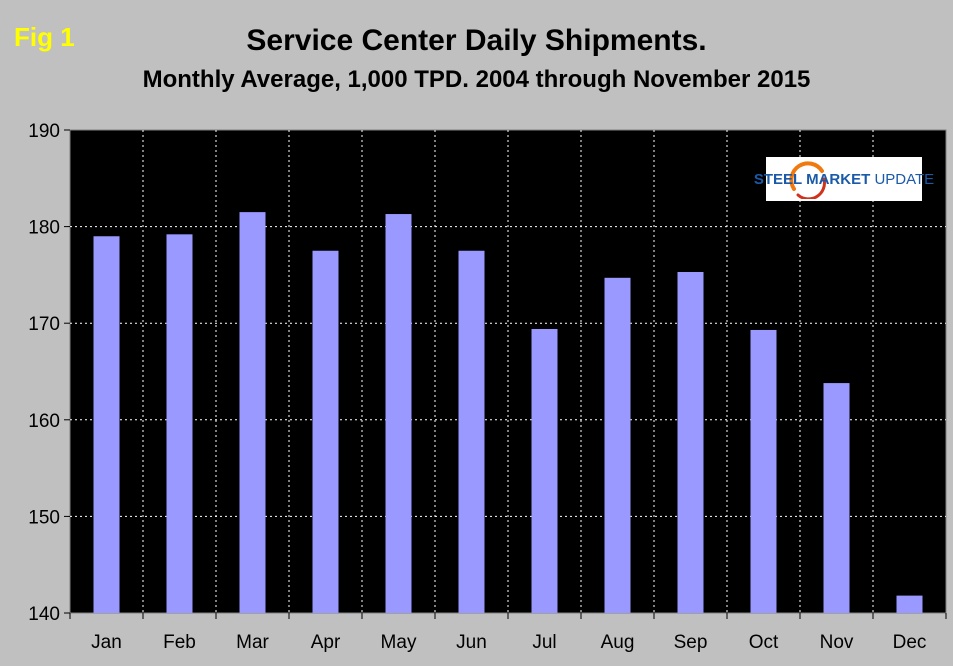 This screenshot has width=953, height=666. I want to click on x-tick-label-oct: Oct, so click(764, 642).